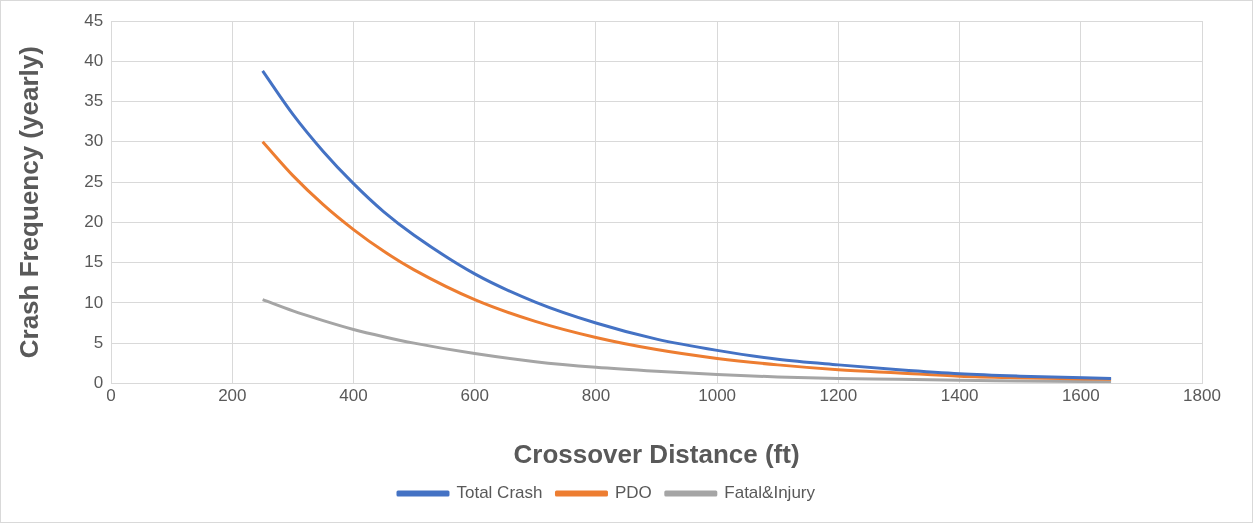  Describe the element at coordinates (959, 396) in the screenshot. I see `x-tick-label: 1400` at that location.